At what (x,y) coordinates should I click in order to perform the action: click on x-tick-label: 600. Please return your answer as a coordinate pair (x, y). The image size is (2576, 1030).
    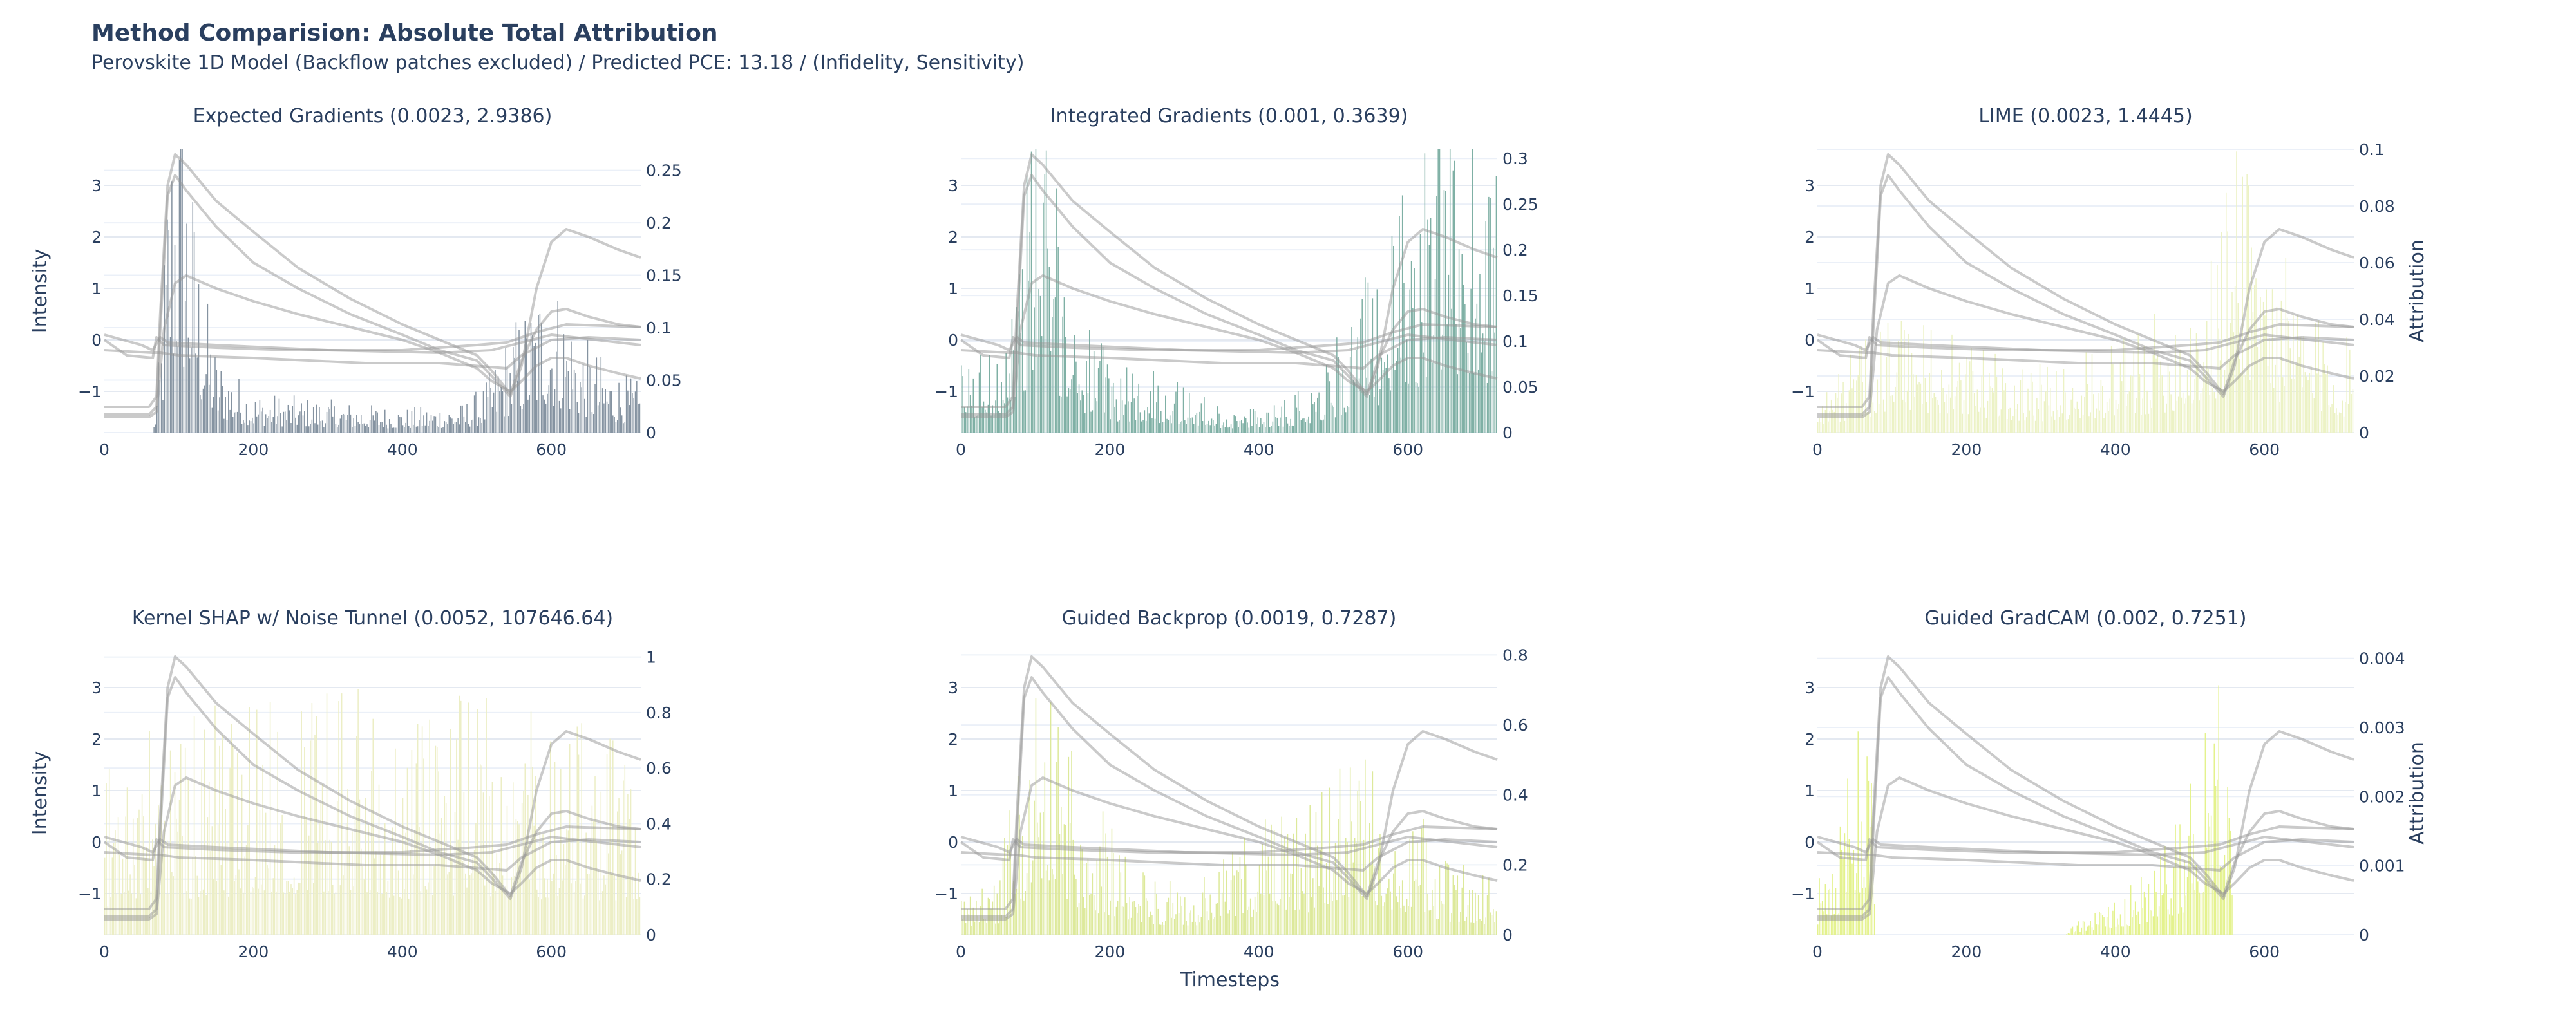
    Looking at the image, I should click on (1407, 952).